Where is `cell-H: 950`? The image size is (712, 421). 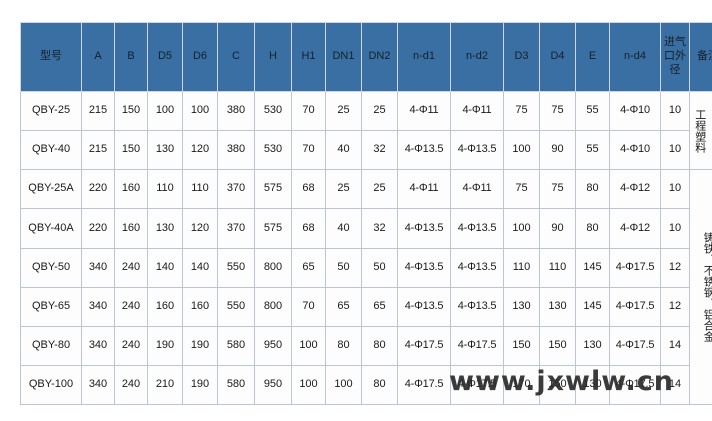
cell-H: 950 is located at coordinates (273, 345).